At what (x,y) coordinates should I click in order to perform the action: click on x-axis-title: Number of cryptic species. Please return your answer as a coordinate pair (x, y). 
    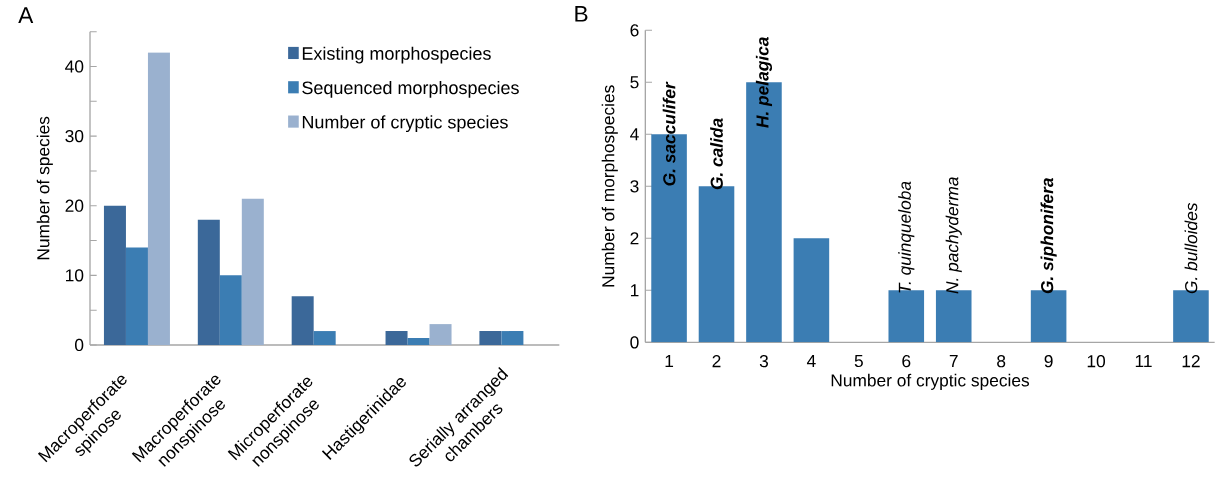
    Looking at the image, I should click on (930, 381).